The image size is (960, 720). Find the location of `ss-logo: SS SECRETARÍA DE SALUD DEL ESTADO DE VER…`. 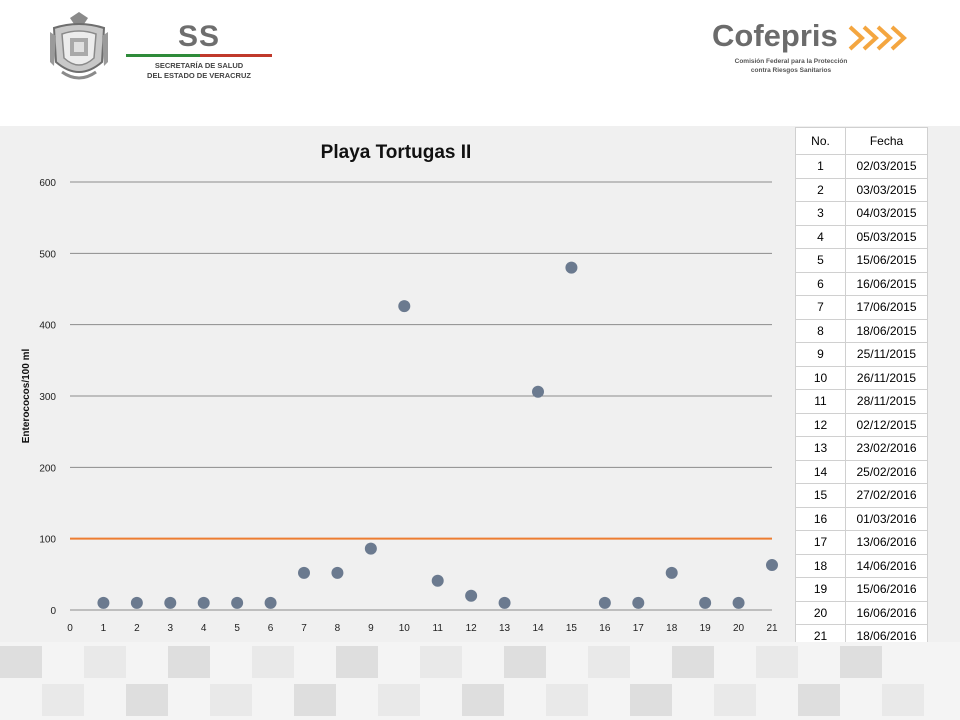

ss-logo: SS SECRETARÍA DE SALUD DEL ESTADO DE VER… is located at coordinates (199, 52).